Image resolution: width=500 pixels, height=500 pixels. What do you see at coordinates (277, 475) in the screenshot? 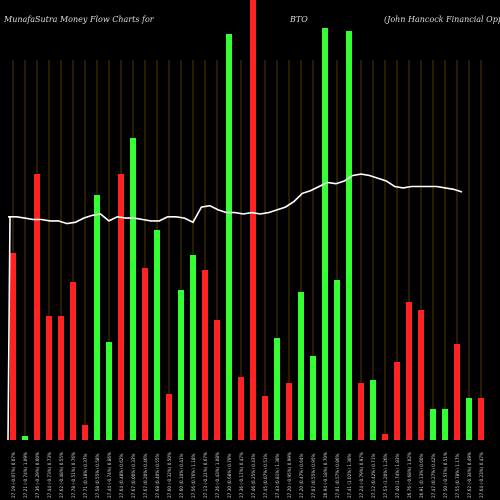
I see `x-tick-label: 27.43 (0.81%) 1.30%` at bounding box center [277, 475].